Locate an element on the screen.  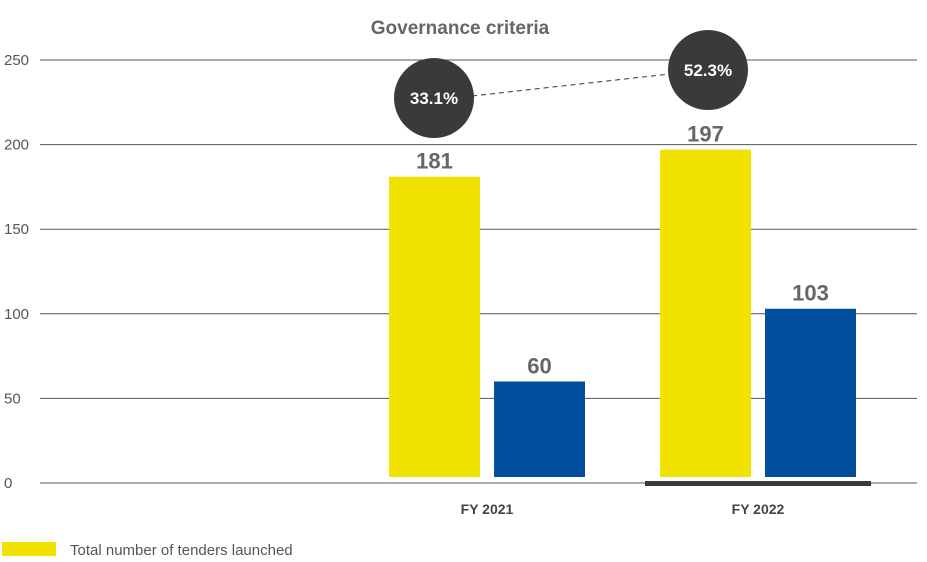
y-tick-label-0: 0 is located at coordinates (8, 483).